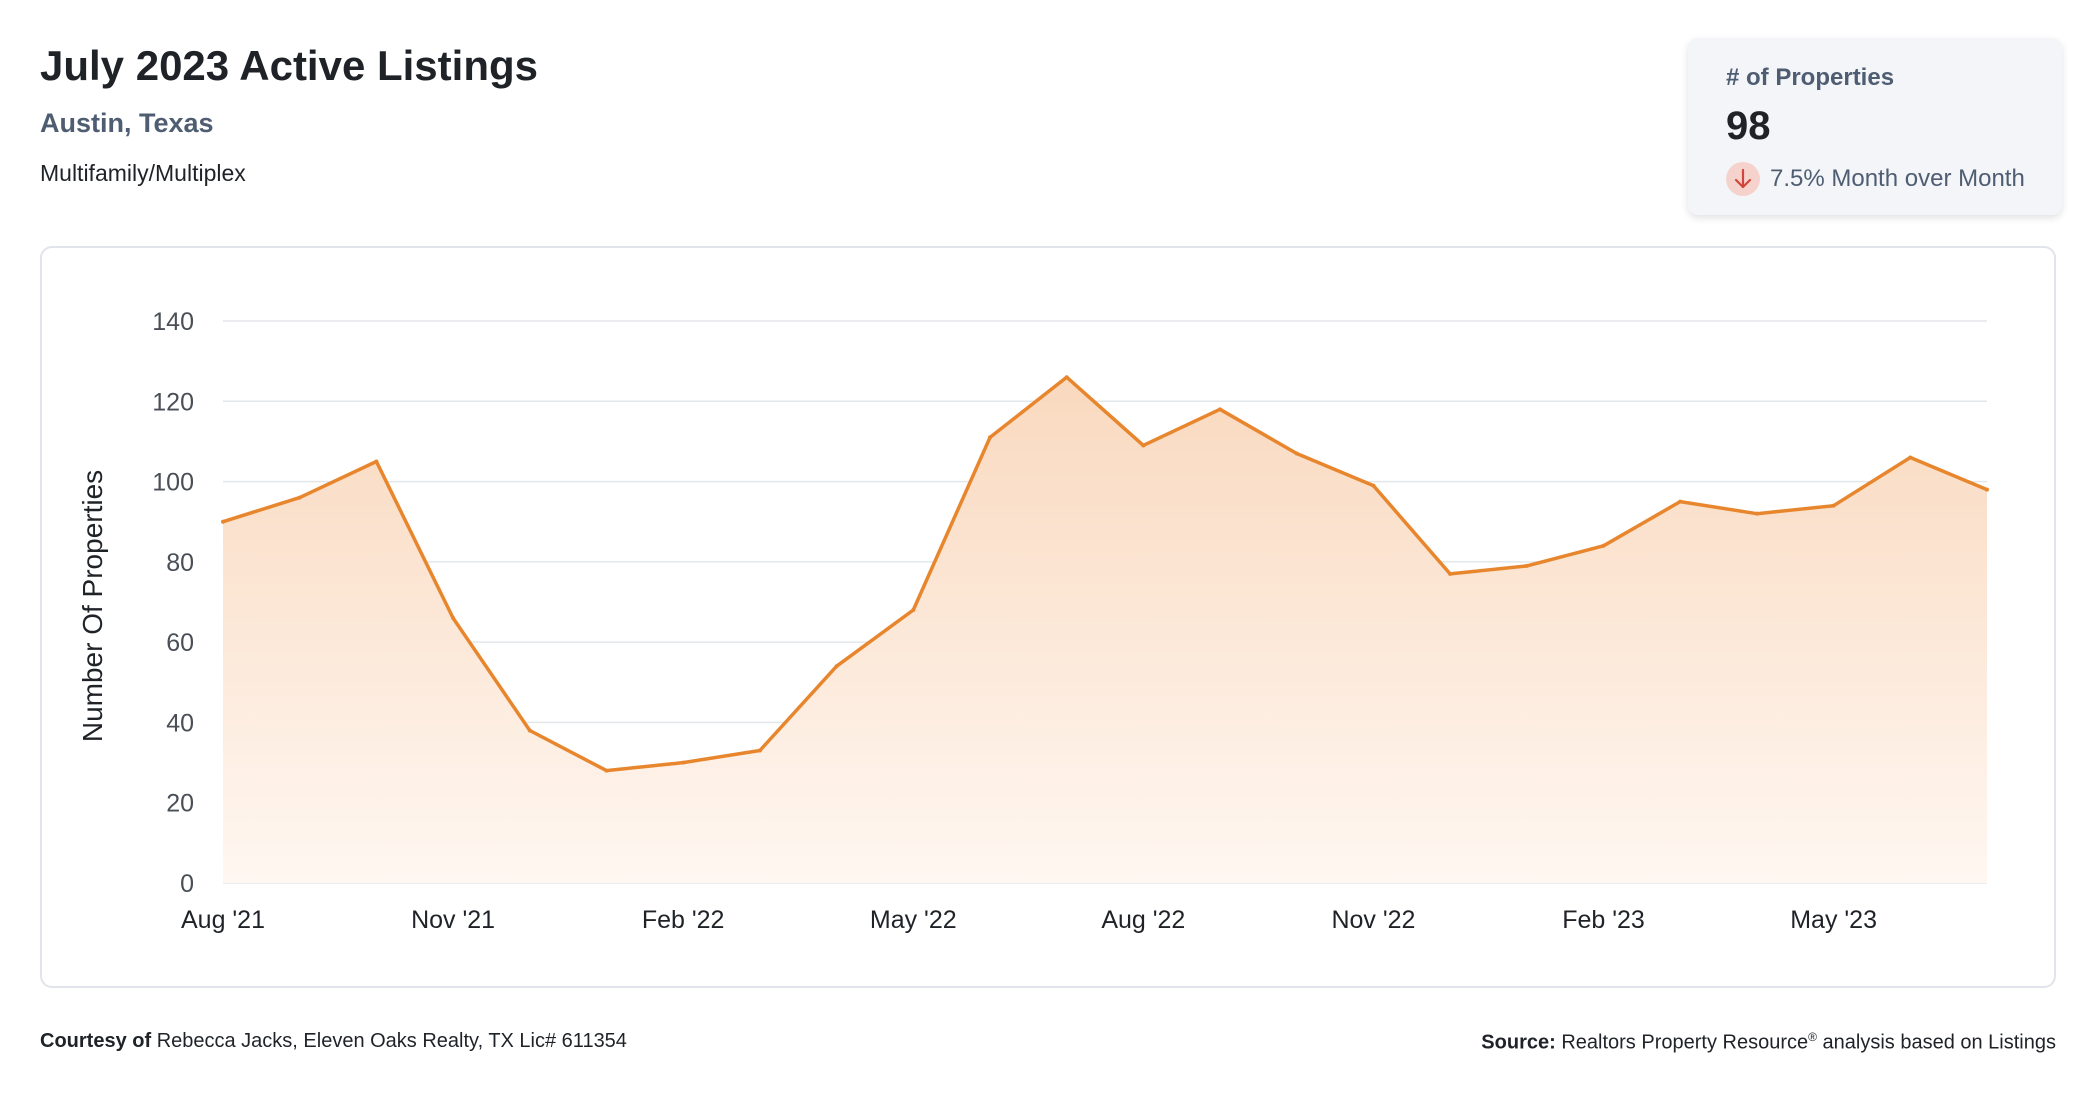 The height and width of the screenshot is (1100, 2096). Describe the element at coordinates (913, 920) in the screenshot. I see `x-tick-label: May '22` at that location.